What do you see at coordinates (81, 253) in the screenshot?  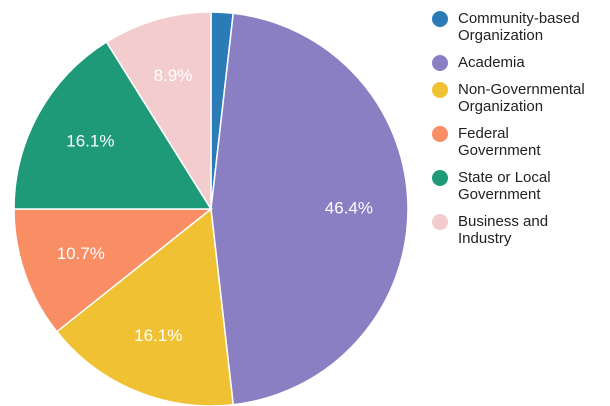 I see `value-label: 10.7%` at bounding box center [81, 253].